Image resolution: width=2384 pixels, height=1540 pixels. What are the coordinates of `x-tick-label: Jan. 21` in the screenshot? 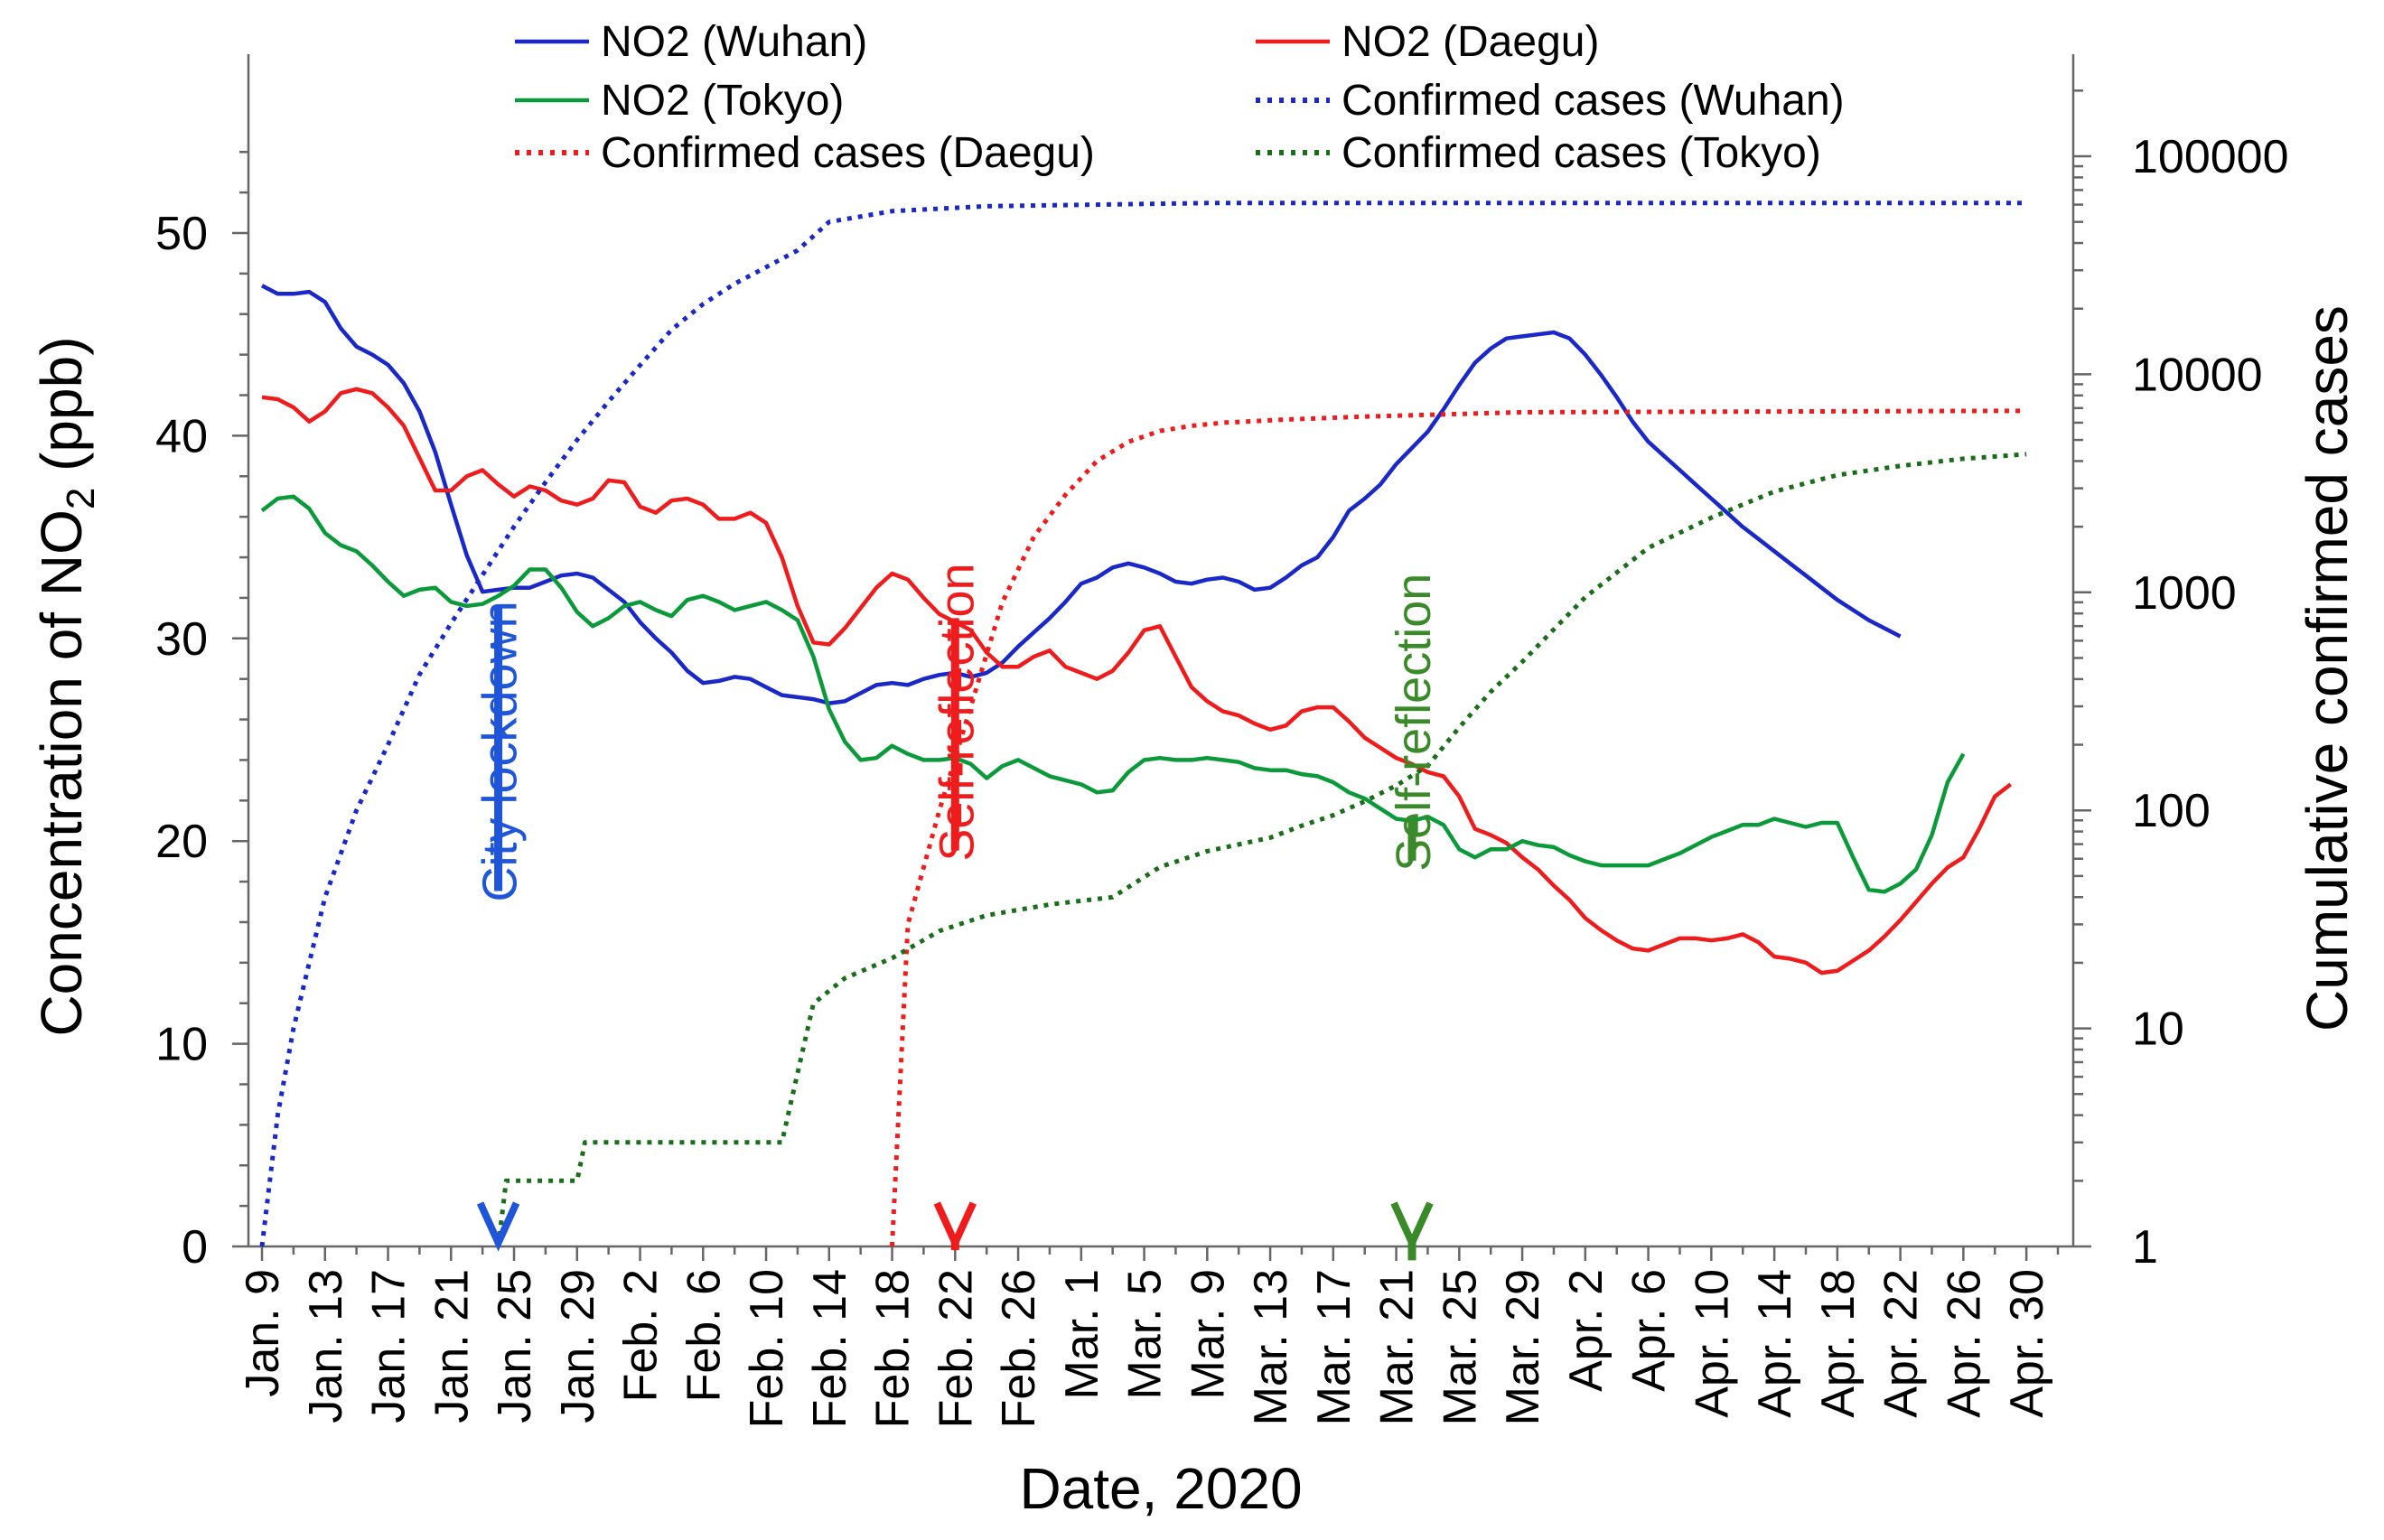 It's located at (451, 1346).